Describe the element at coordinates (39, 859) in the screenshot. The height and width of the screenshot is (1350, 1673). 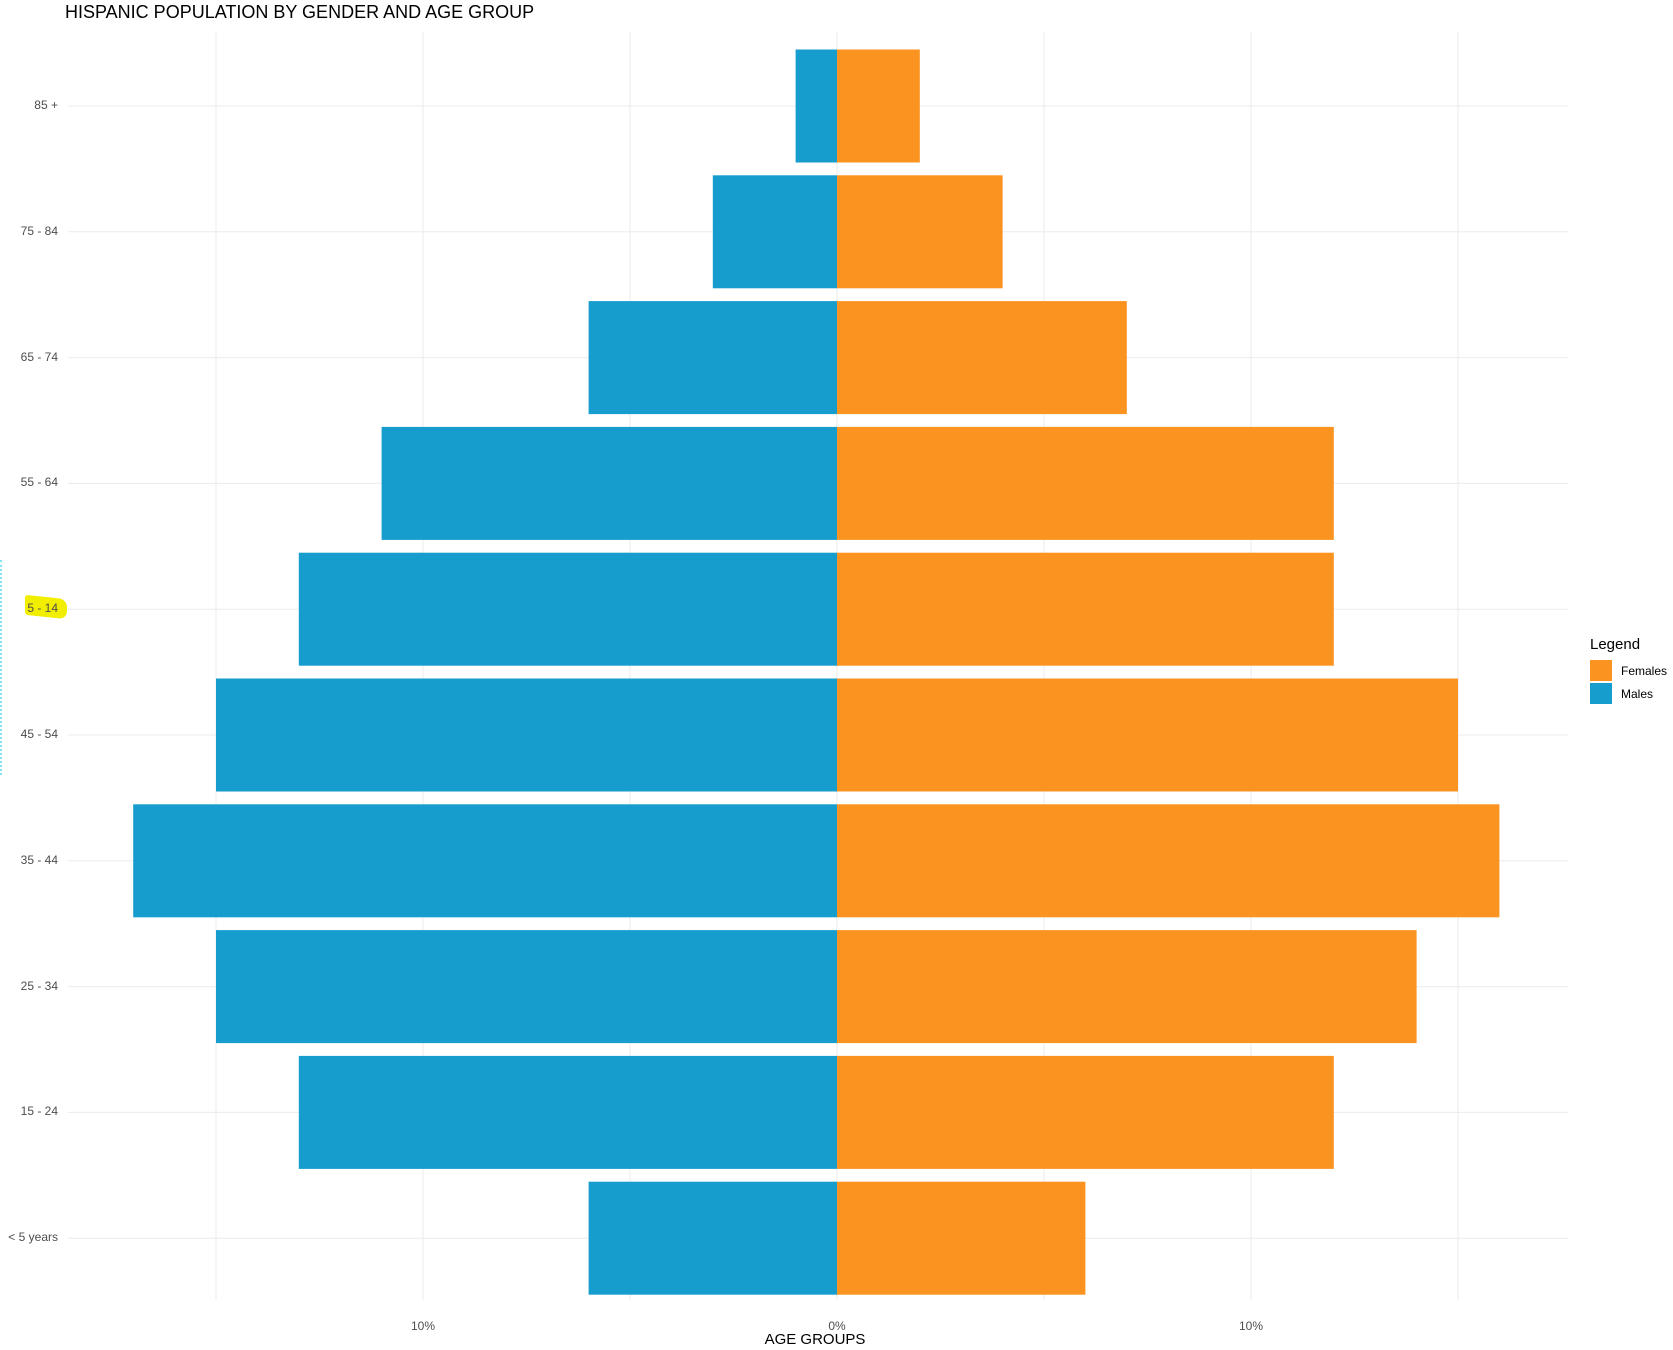
I see `y-tick-label: 35 - 44` at that location.